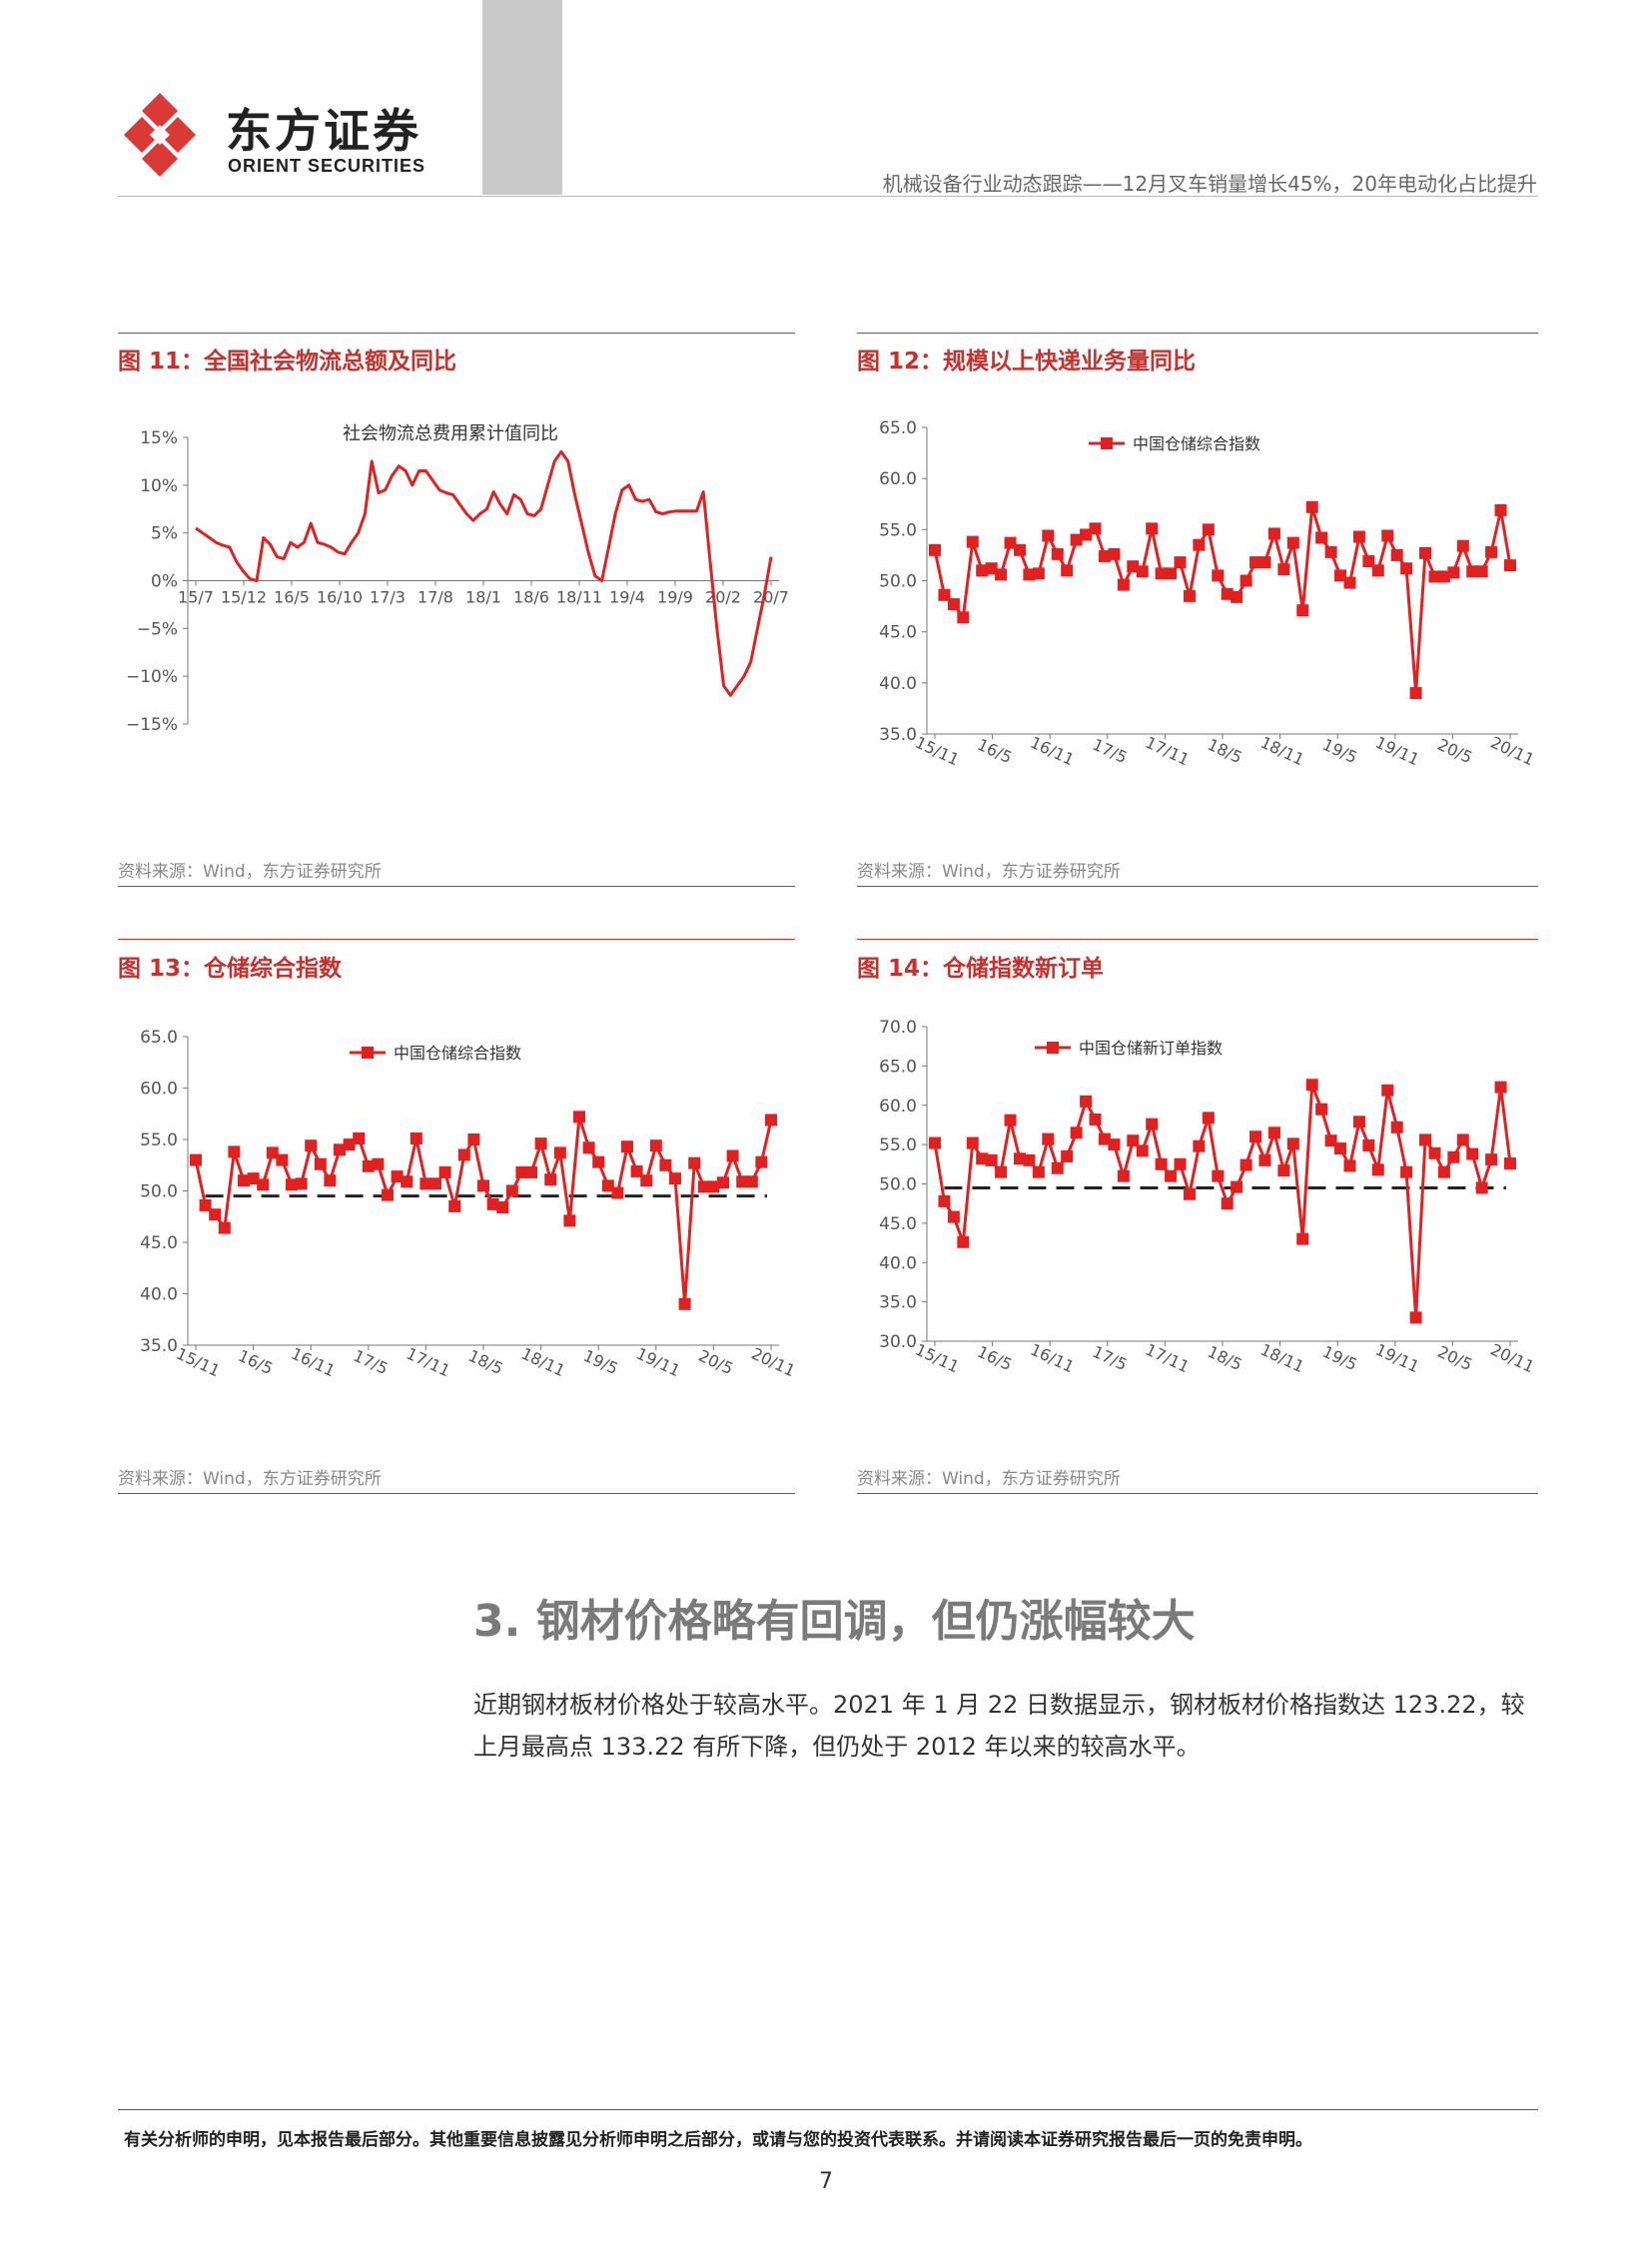 The width and height of the screenshot is (1652, 2242). Describe the element at coordinates (157, 629) in the screenshot. I see `y-tick-label: −5%` at that location.